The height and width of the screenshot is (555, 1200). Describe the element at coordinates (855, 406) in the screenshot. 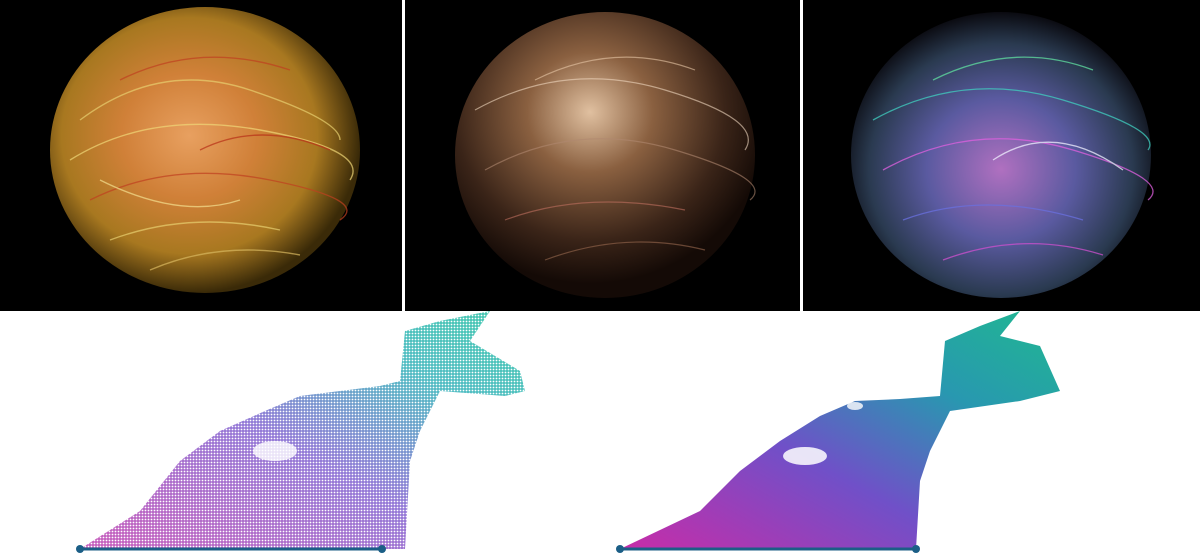

I see `highlight-small` at that location.